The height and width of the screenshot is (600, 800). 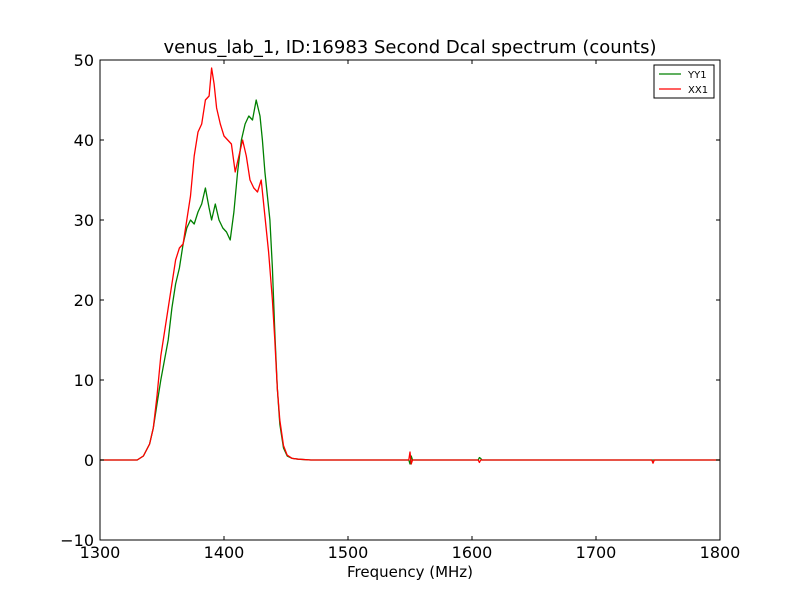 I want to click on y-tick-label: 10, so click(x=84, y=380).